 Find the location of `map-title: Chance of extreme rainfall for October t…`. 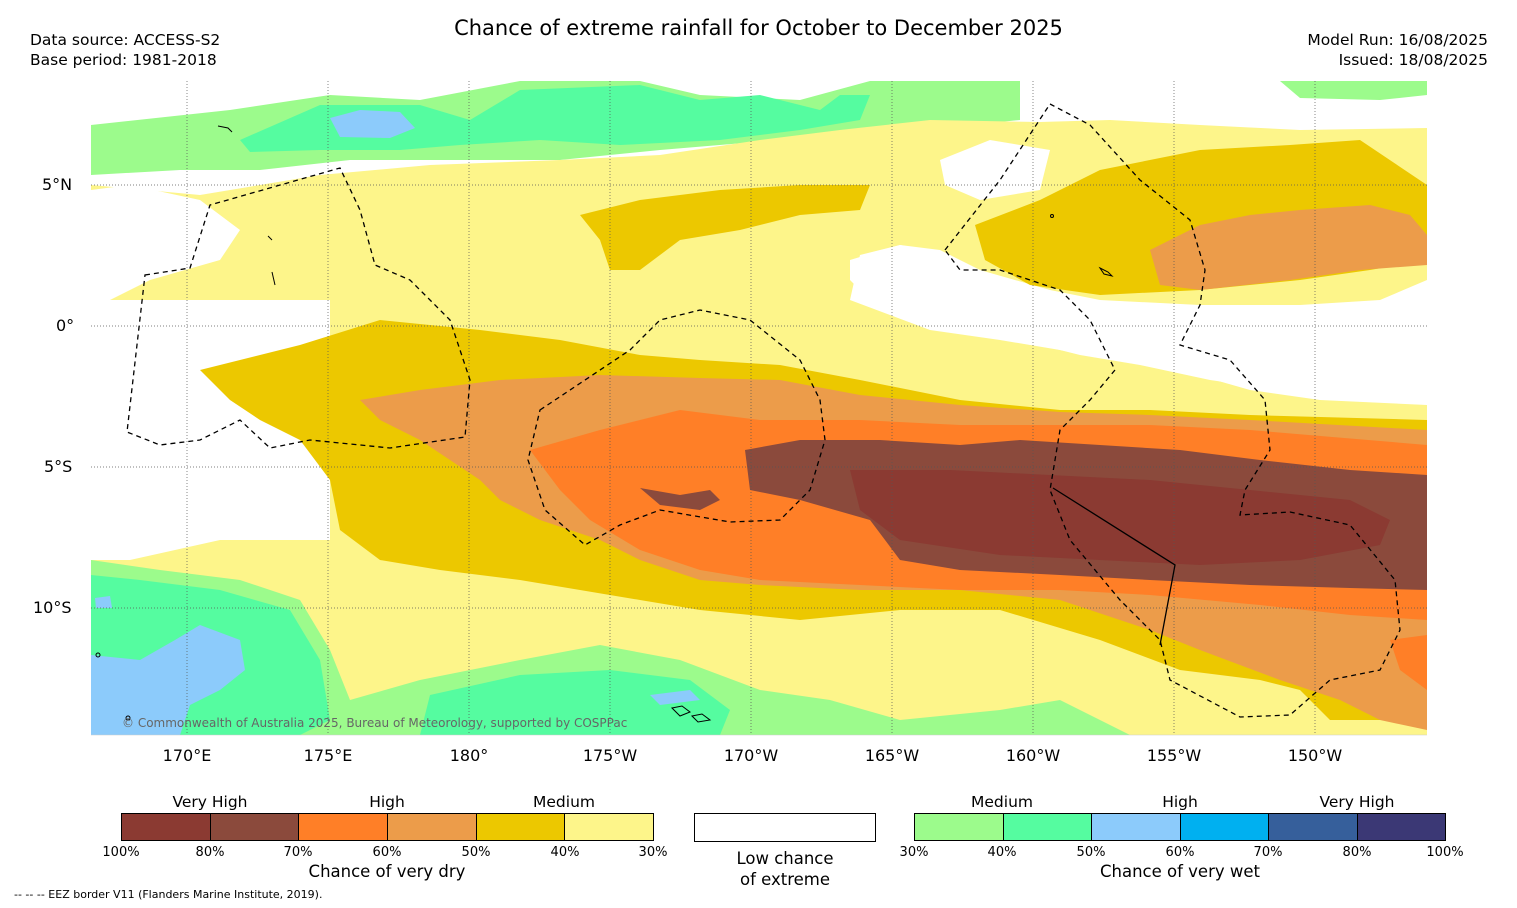

map-title: Chance of extreme rainfall for October t… is located at coordinates (758, 28).